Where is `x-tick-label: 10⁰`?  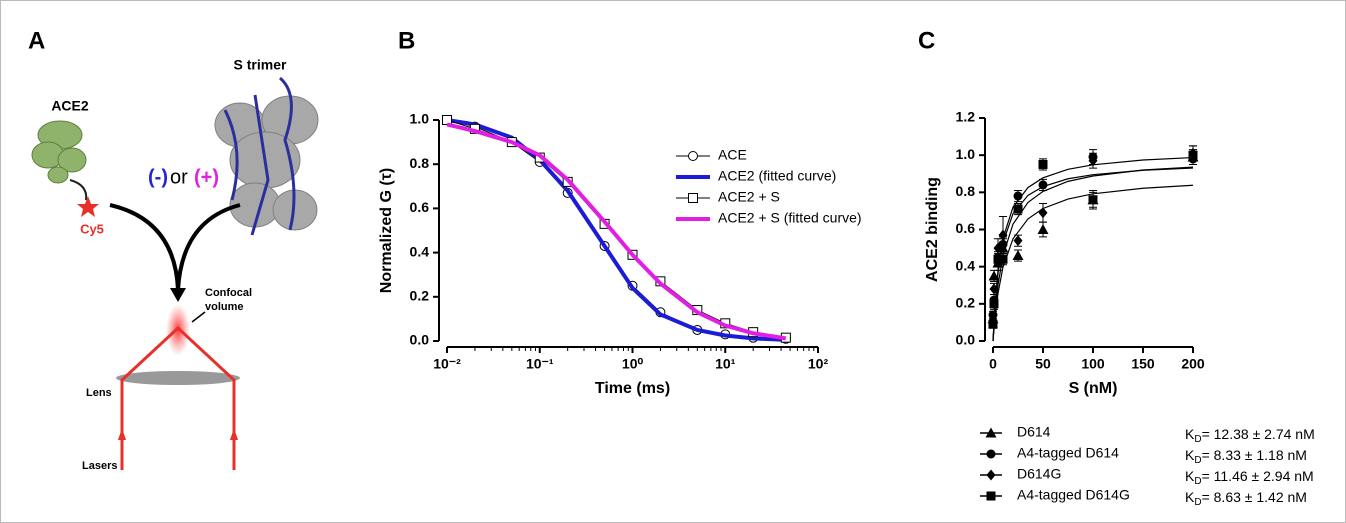 x-tick-label: 10⁰ is located at coordinates (633, 364).